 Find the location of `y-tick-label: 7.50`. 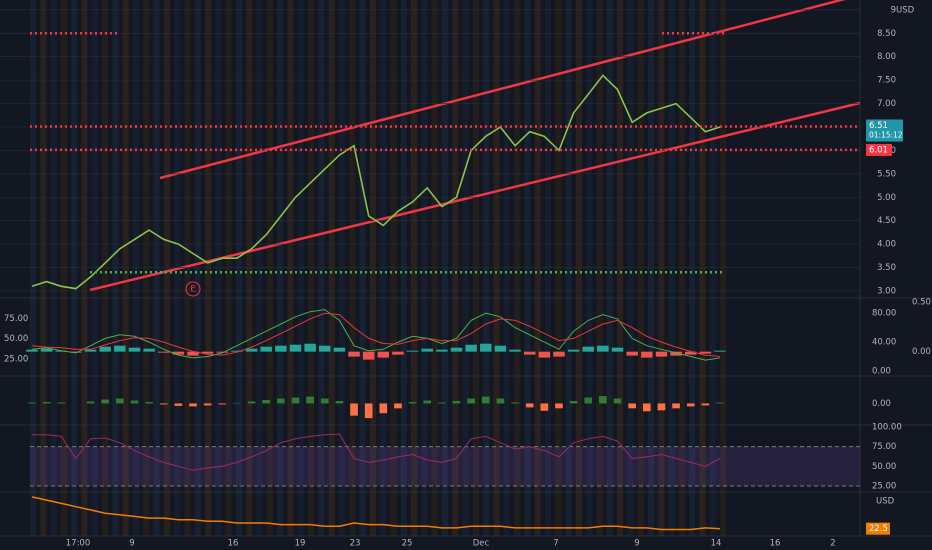

y-tick-label: 7.50 is located at coordinates (886, 81).